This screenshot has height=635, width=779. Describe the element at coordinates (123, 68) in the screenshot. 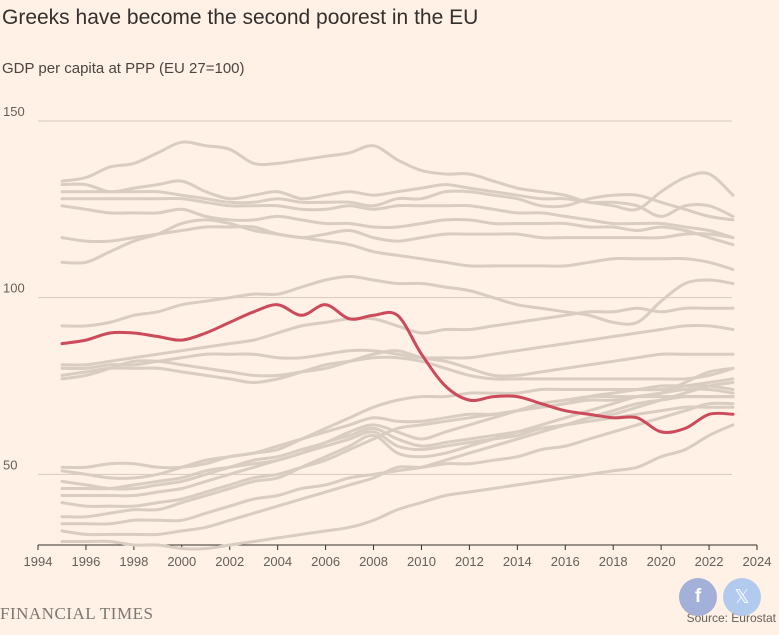

I see `chart-subtitle: GDP per capita at PPP (EU 27=100)` at that location.